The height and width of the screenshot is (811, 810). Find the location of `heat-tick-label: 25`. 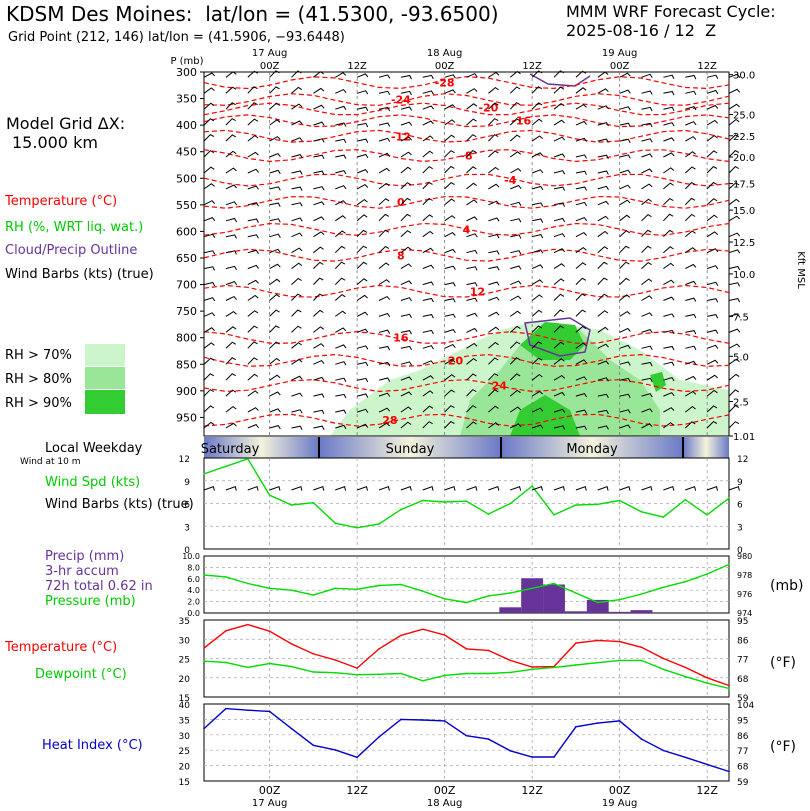

heat-tick-label: 25 is located at coordinates (184, 752).